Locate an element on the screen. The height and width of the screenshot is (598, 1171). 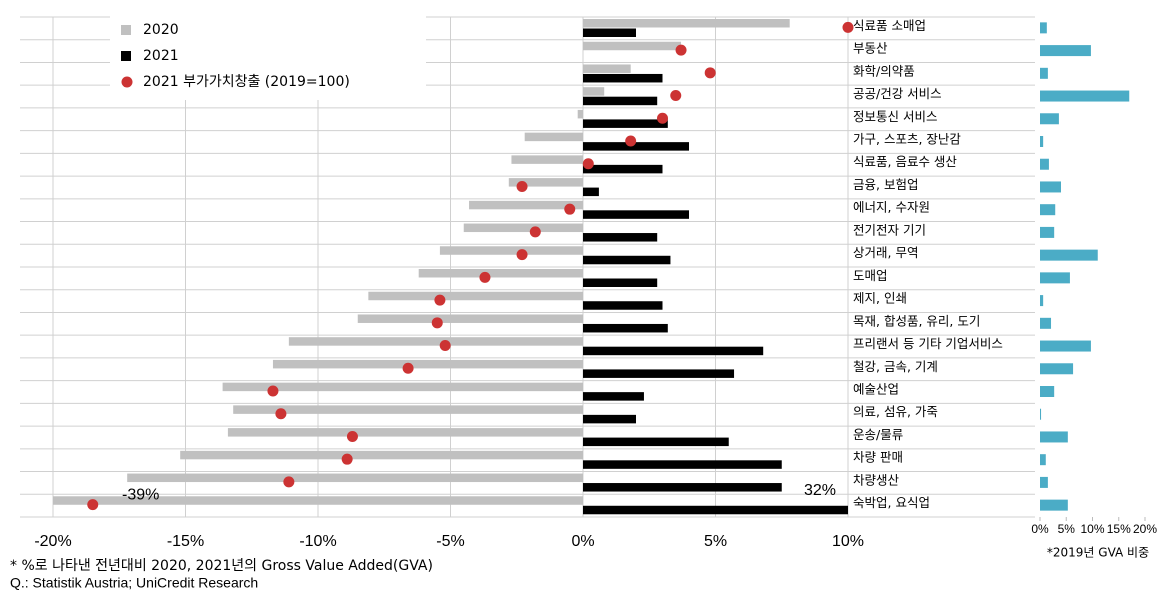
category-label: 의료, 섬유, 가죽 is located at coordinates (895, 411).